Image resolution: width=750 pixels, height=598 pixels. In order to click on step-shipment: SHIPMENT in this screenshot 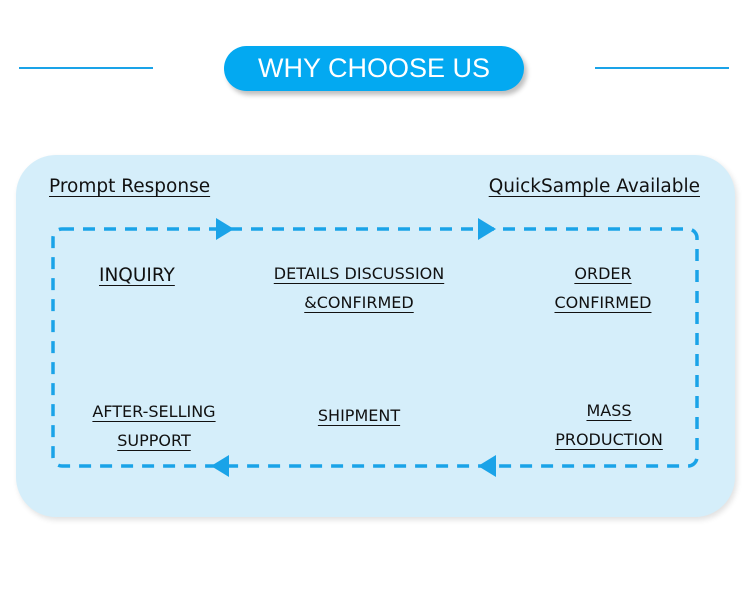, I will do `click(359, 415)`.